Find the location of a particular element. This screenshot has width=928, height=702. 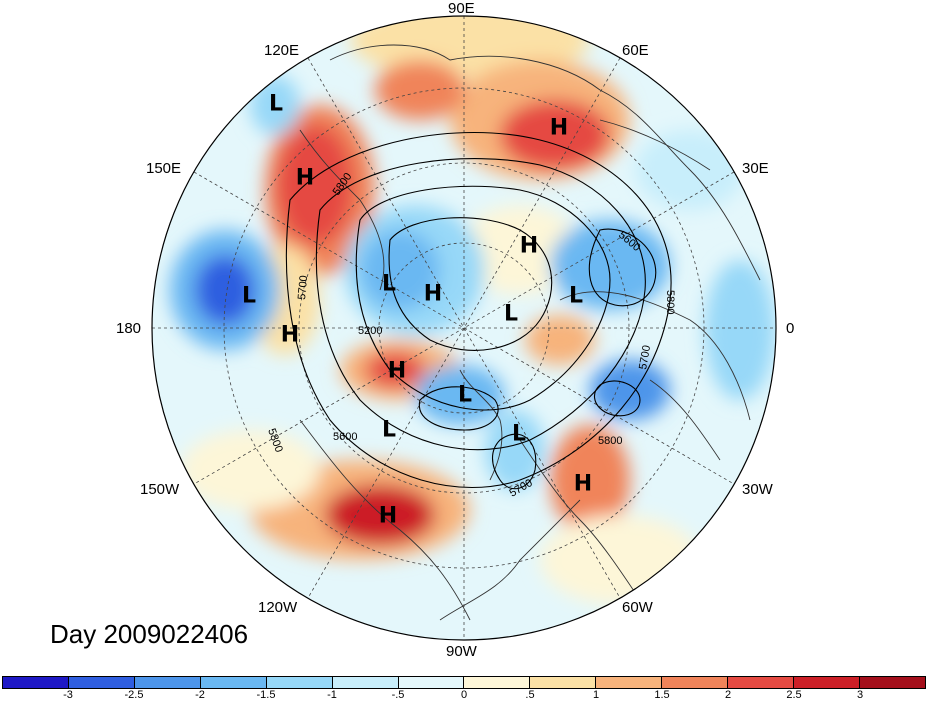

lon-label-0: 0 is located at coordinates (790, 328).